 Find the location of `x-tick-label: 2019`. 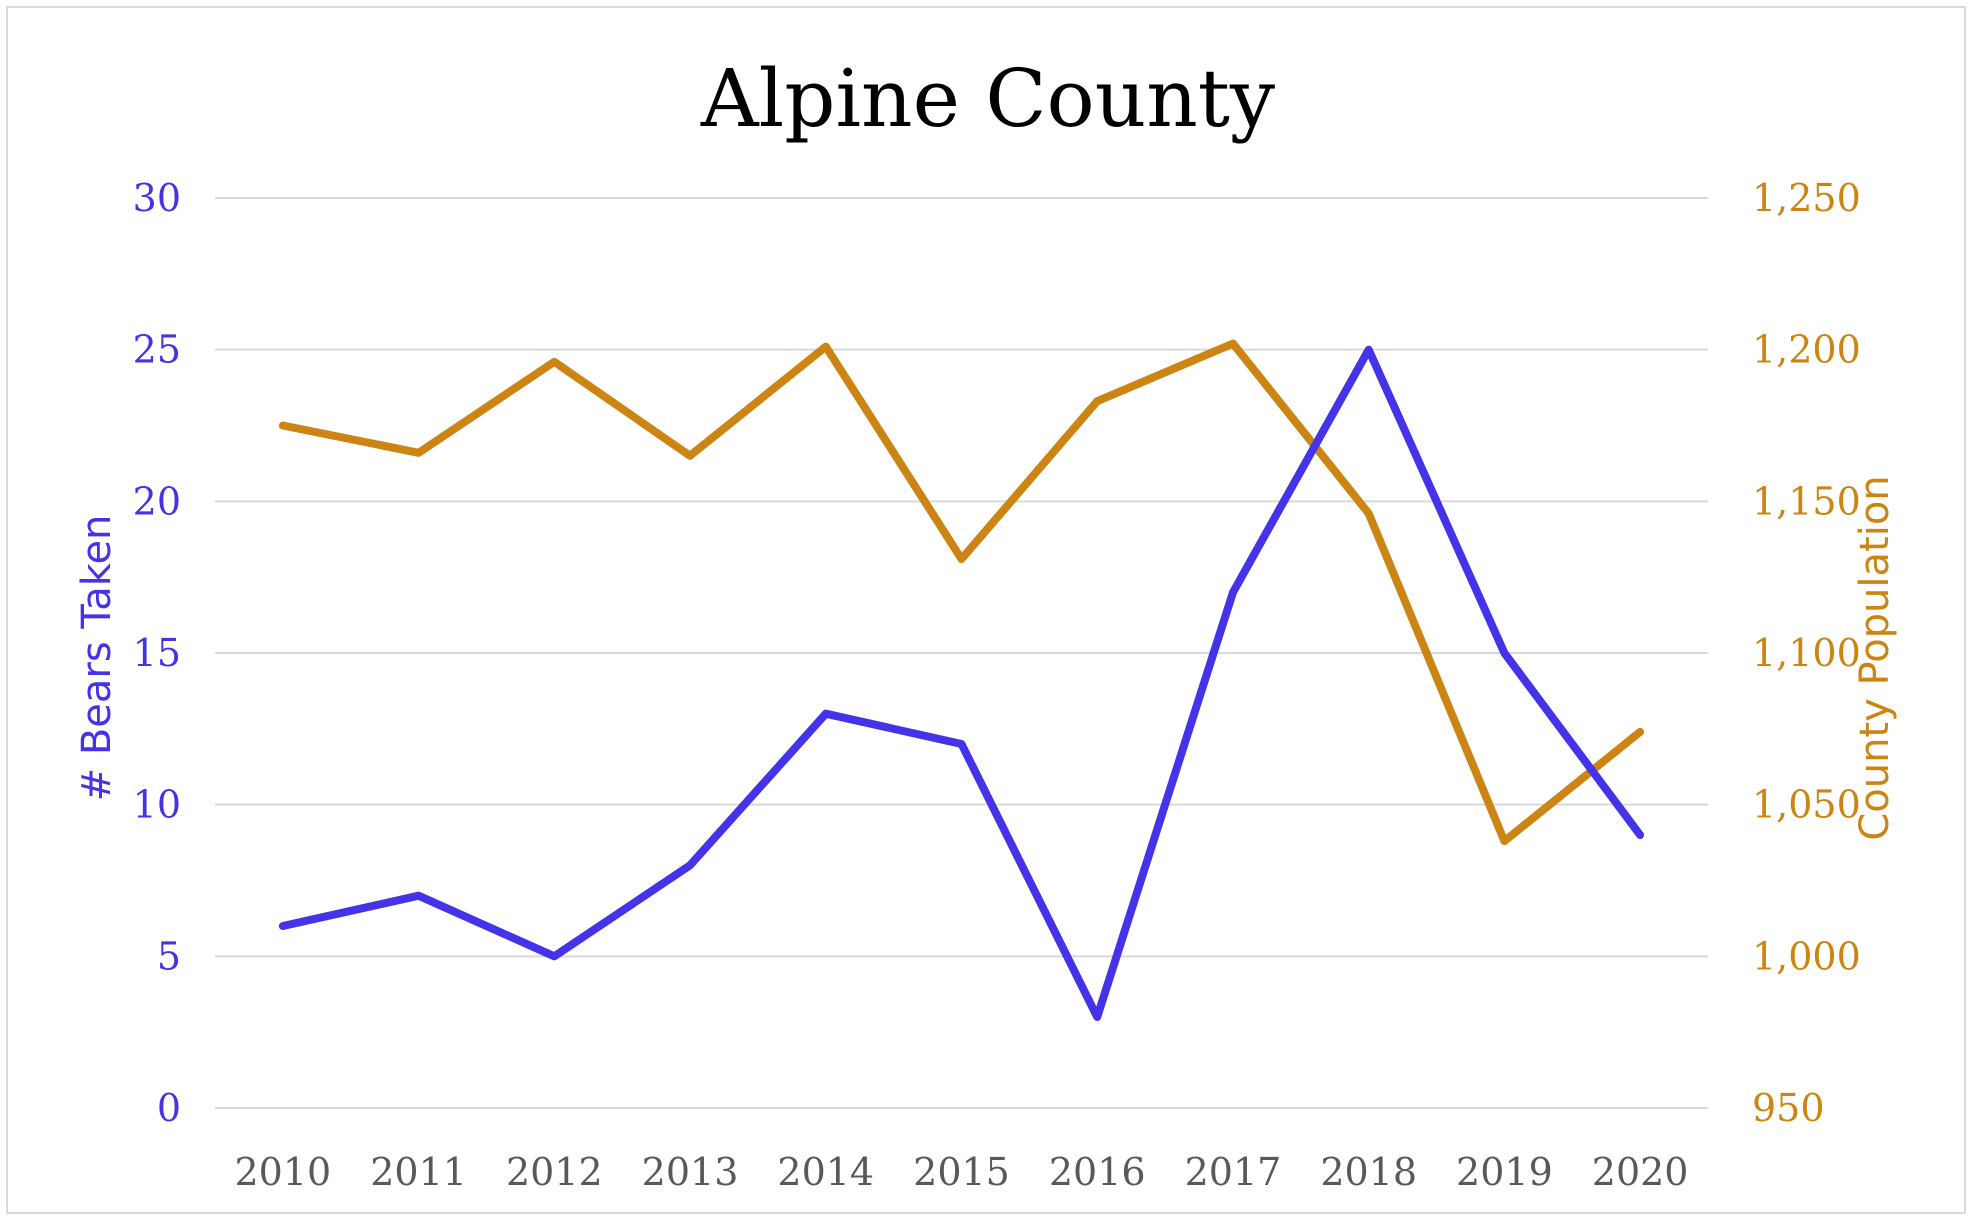

x-tick-label: 2019 is located at coordinates (1504, 1172).